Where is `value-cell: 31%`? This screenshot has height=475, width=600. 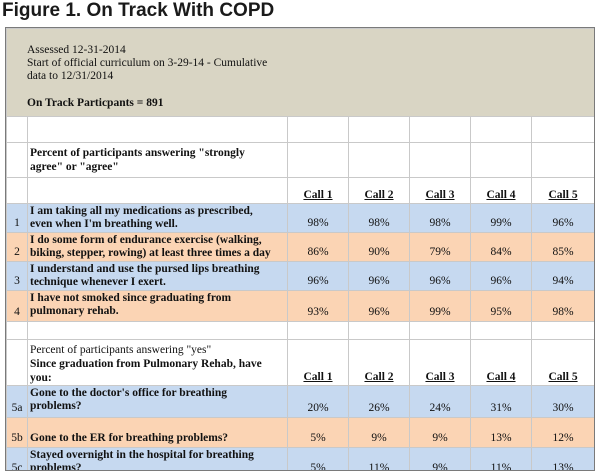 value-cell: 31% is located at coordinates (501, 401).